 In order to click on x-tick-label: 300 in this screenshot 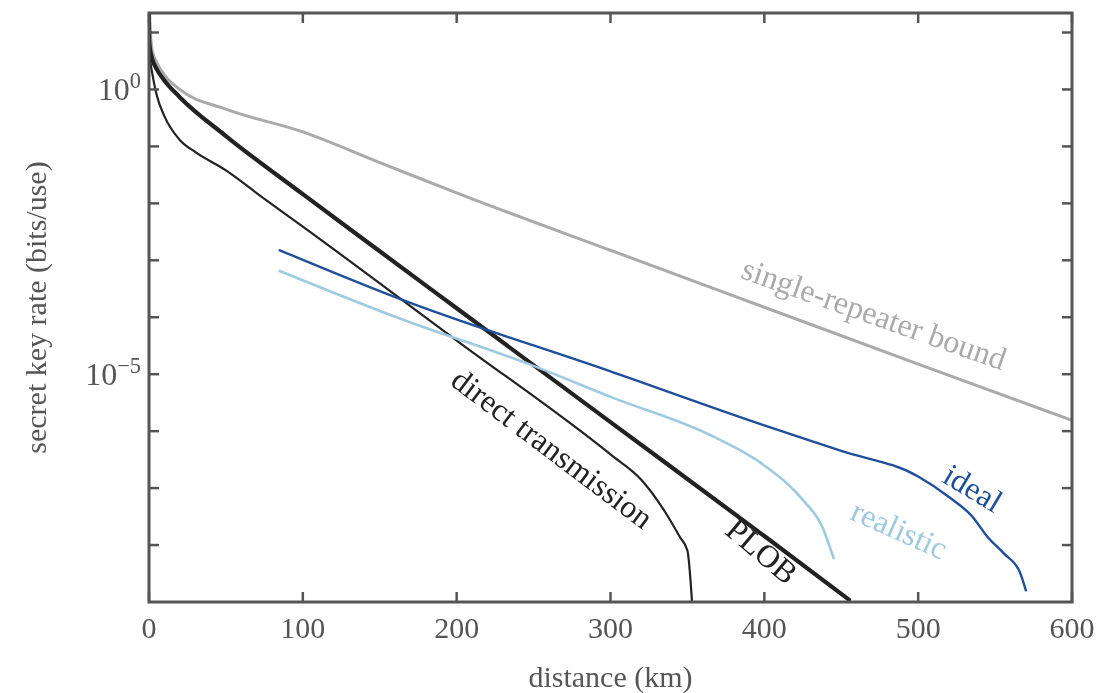, I will do `click(610, 627)`.